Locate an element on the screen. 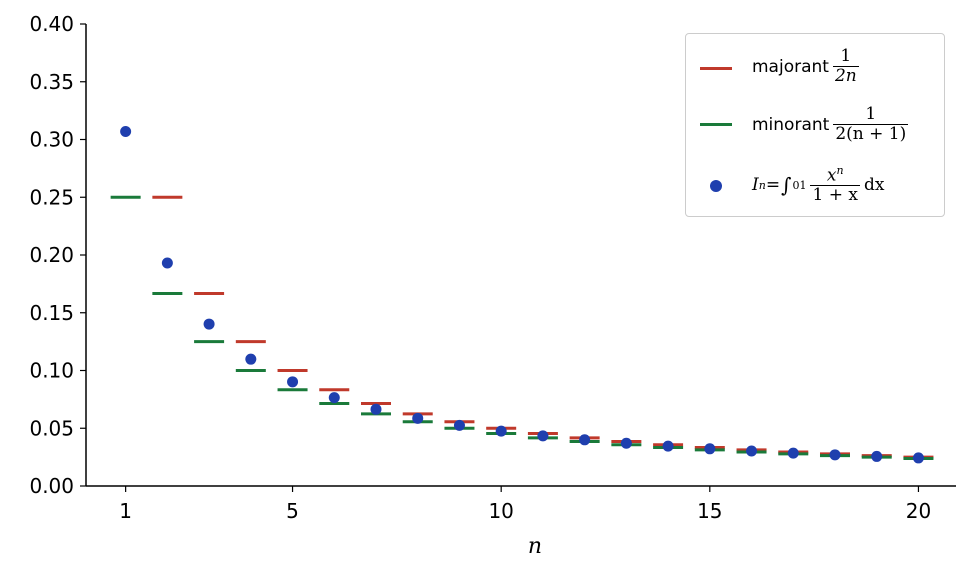  x-tick-label: 1 is located at coordinates (125, 511).